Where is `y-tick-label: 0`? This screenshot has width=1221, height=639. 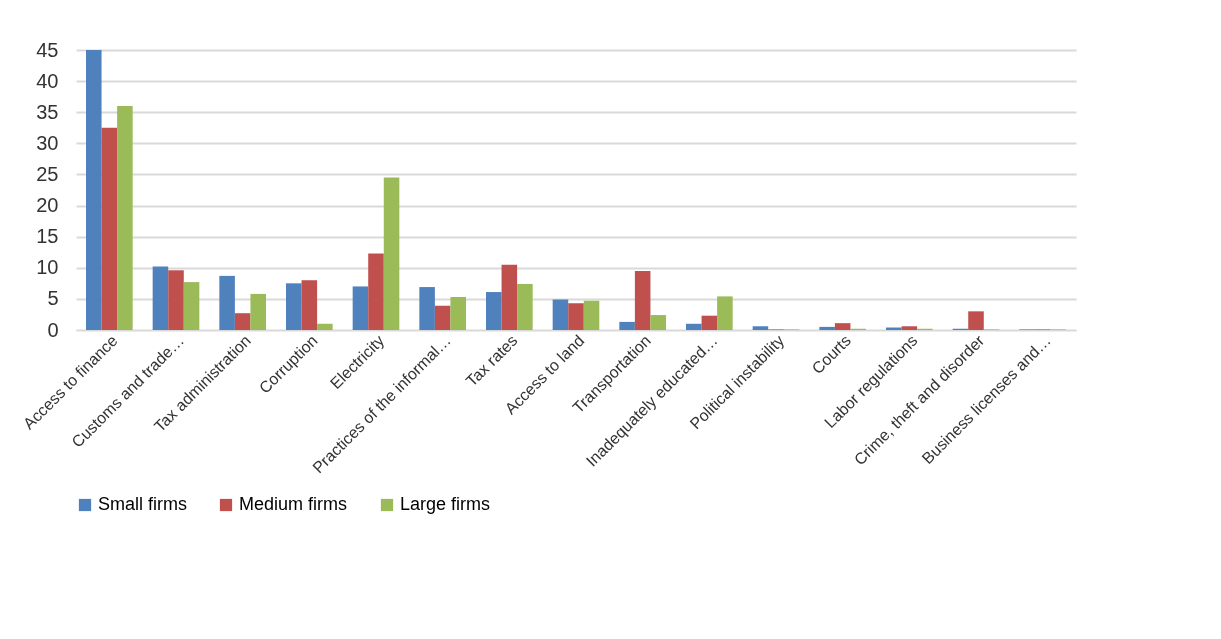
y-tick-label: 0 is located at coordinates (53, 329).